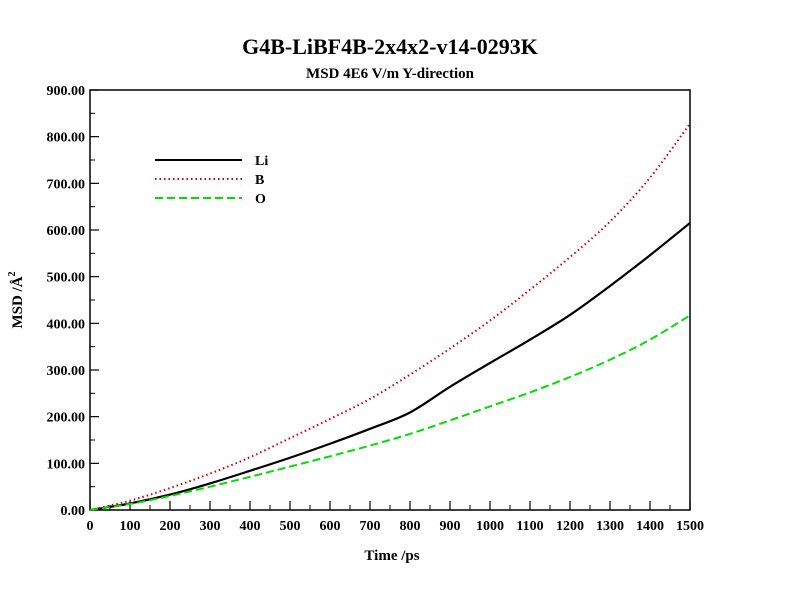 The width and height of the screenshot is (800, 600). I want to click on y-tick-label: 900.00, so click(66, 91).